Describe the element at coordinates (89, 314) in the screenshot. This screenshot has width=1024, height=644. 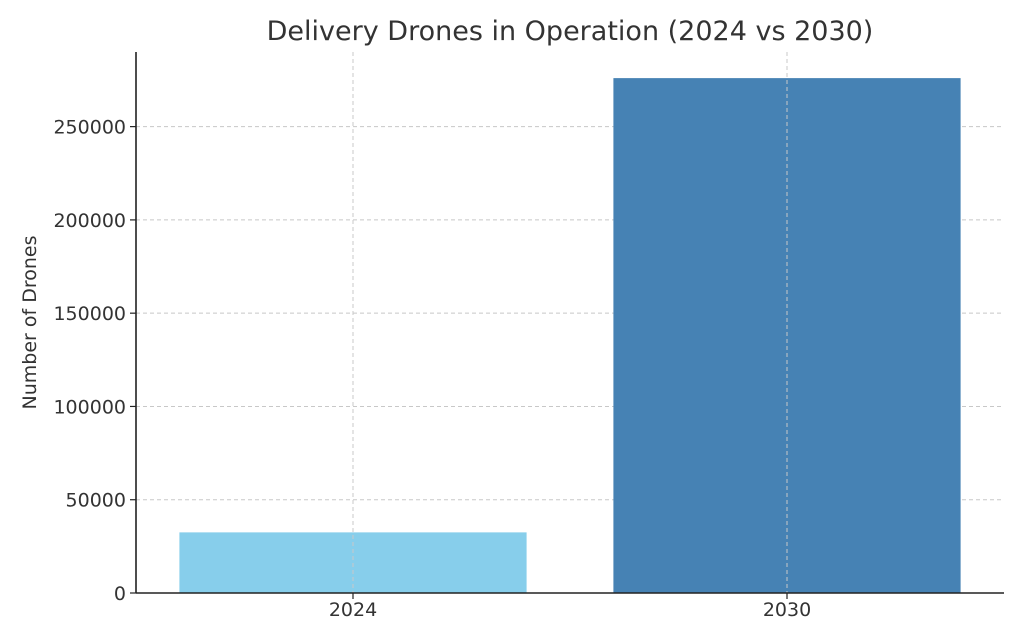
I see `y-tick-label: 150000` at that location.